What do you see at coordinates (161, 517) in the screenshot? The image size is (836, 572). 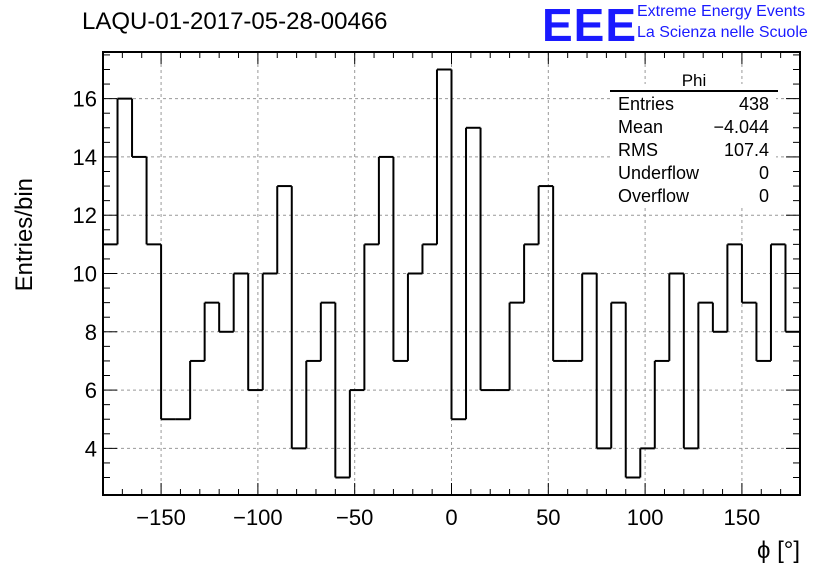 I see `x-tick-label: −150` at bounding box center [161, 517].